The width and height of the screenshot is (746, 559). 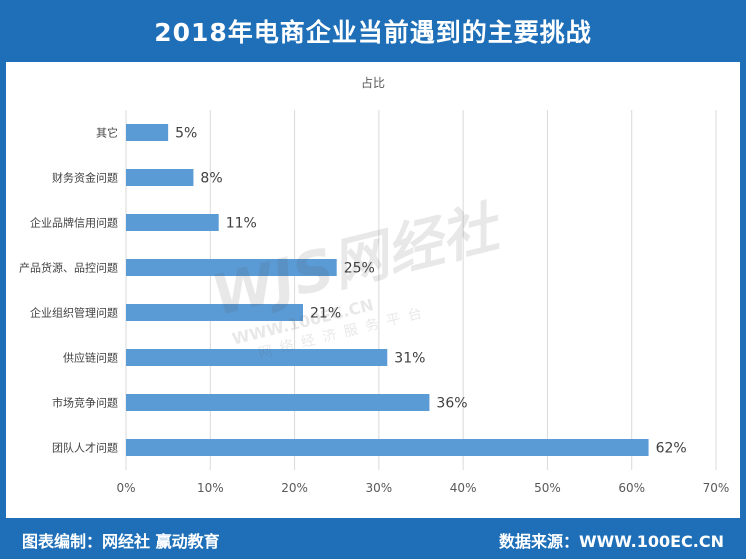 What do you see at coordinates (90, 358) in the screenshot?
I see `category-label: 供应链问题` at bounding box center [90, 358].